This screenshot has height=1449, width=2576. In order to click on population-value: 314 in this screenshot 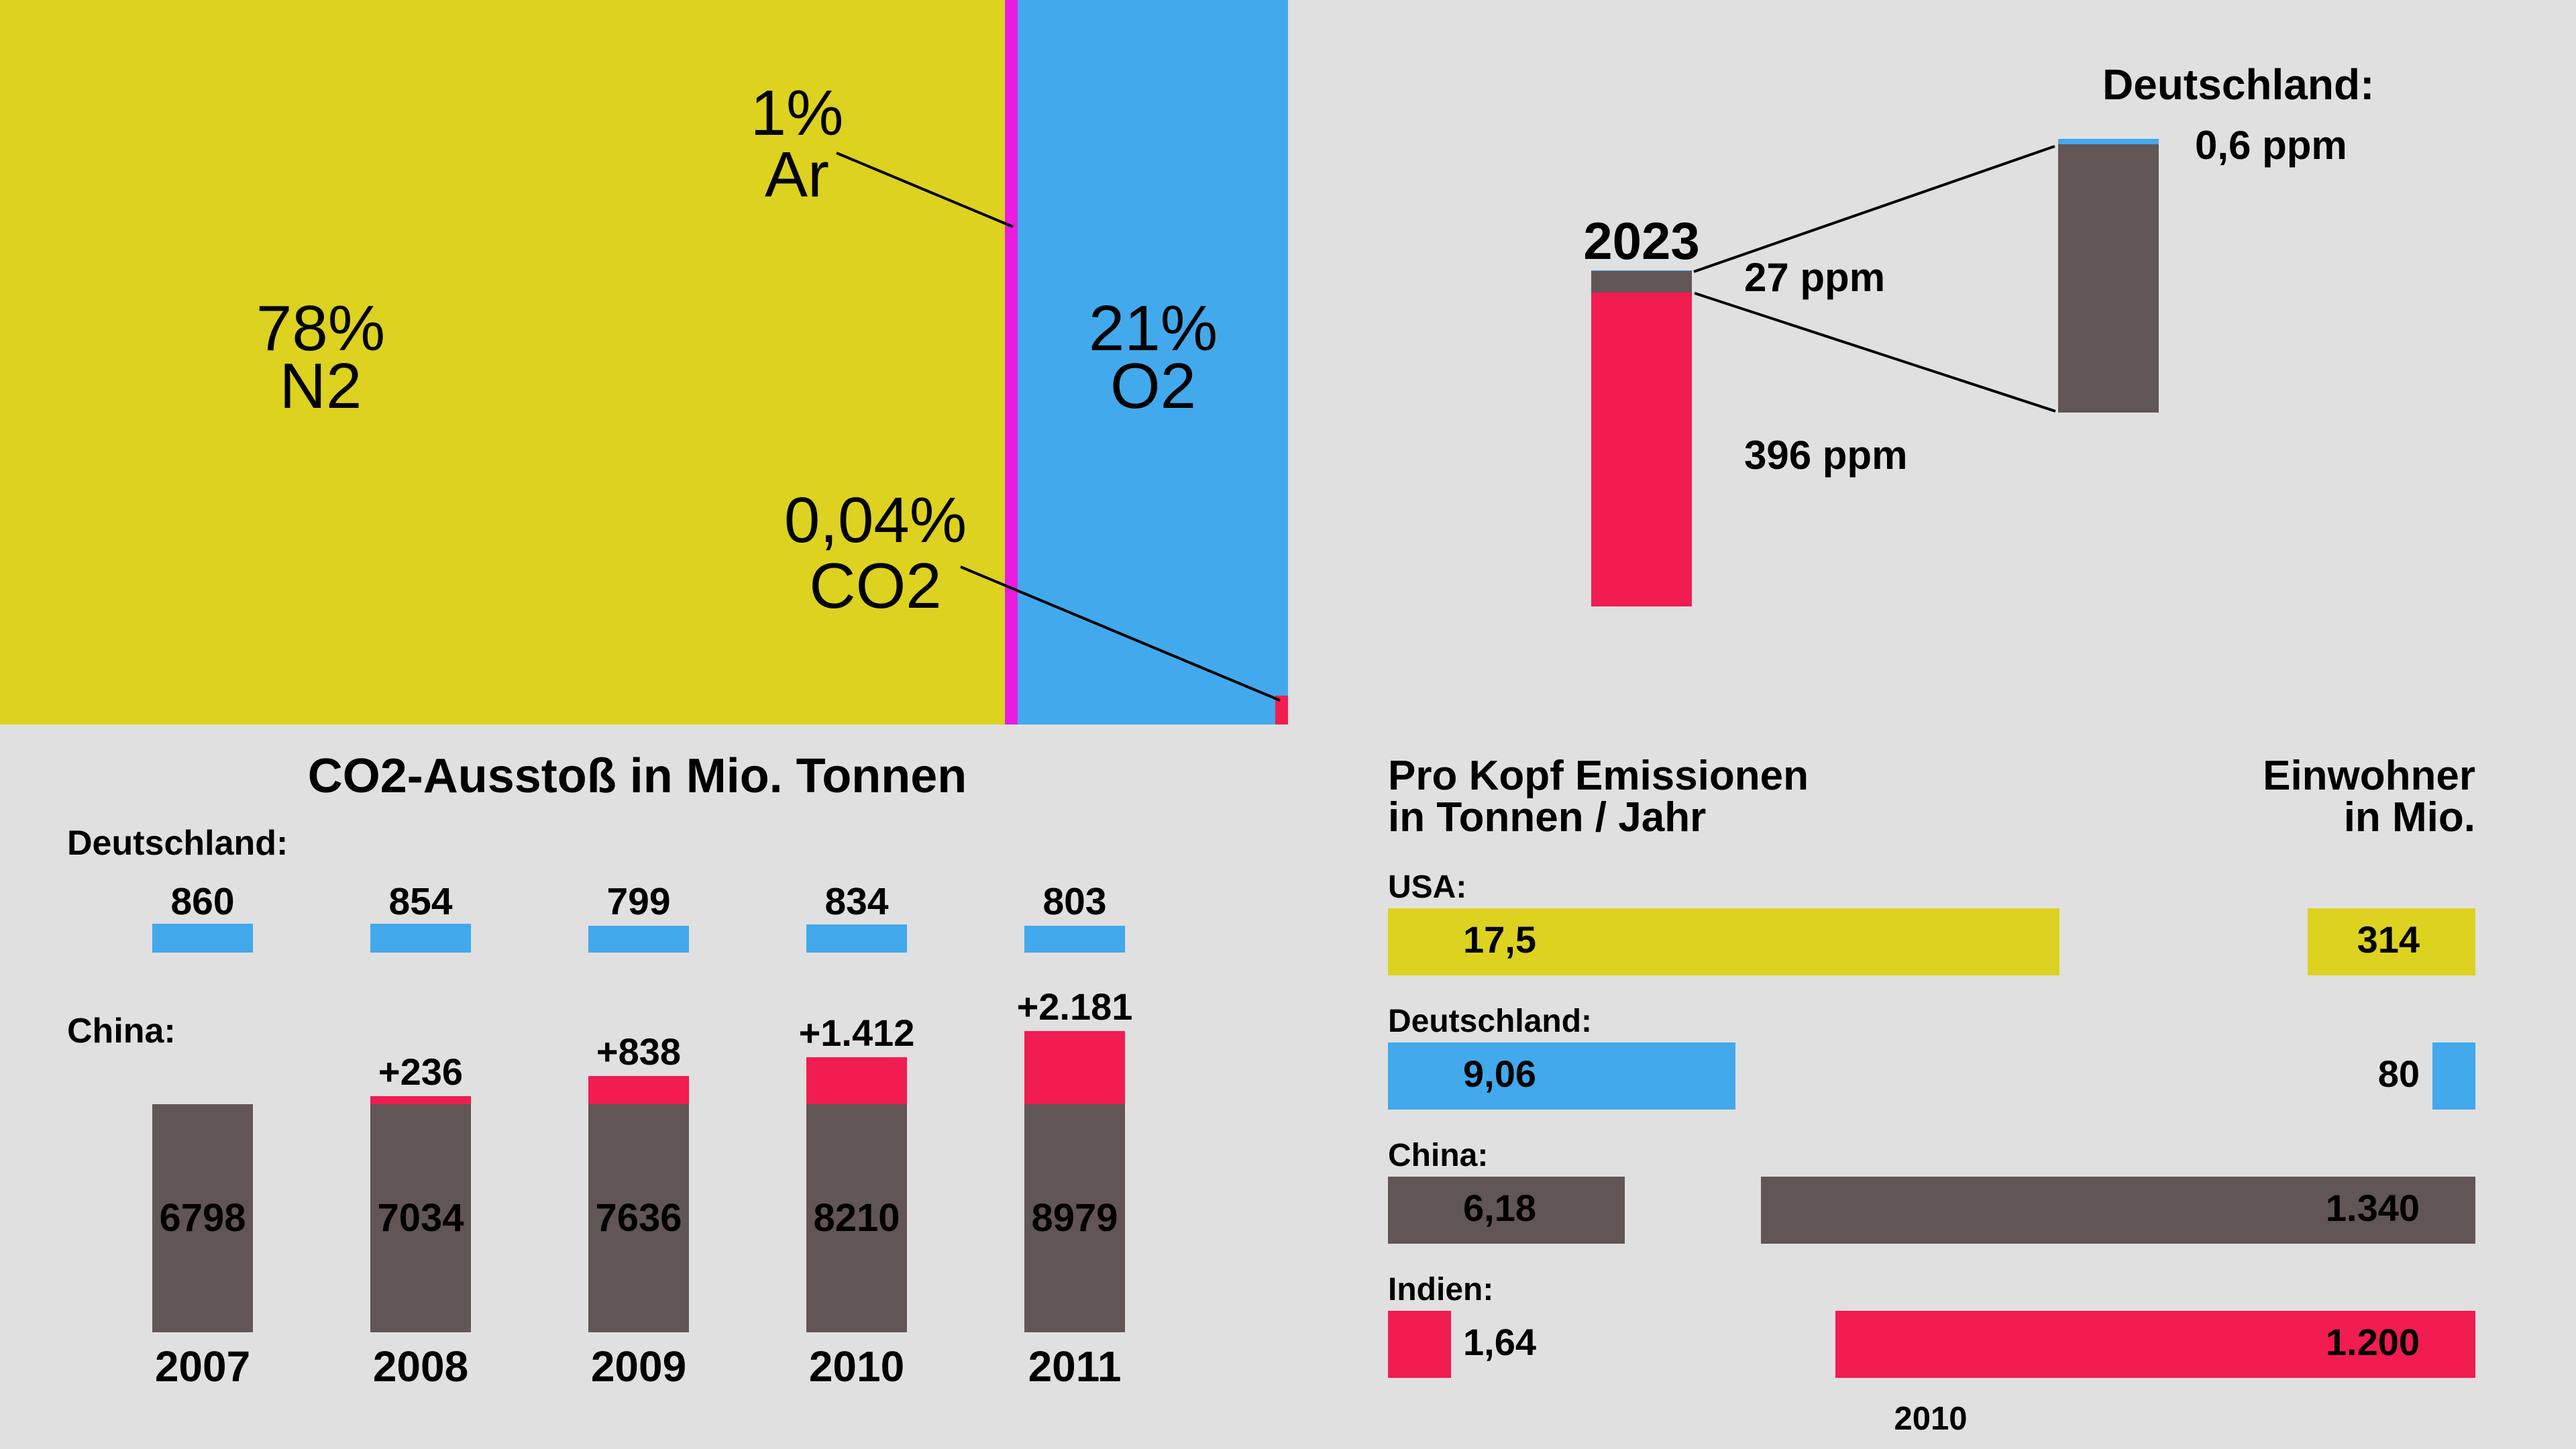, I will do `click(2388, 939)`.